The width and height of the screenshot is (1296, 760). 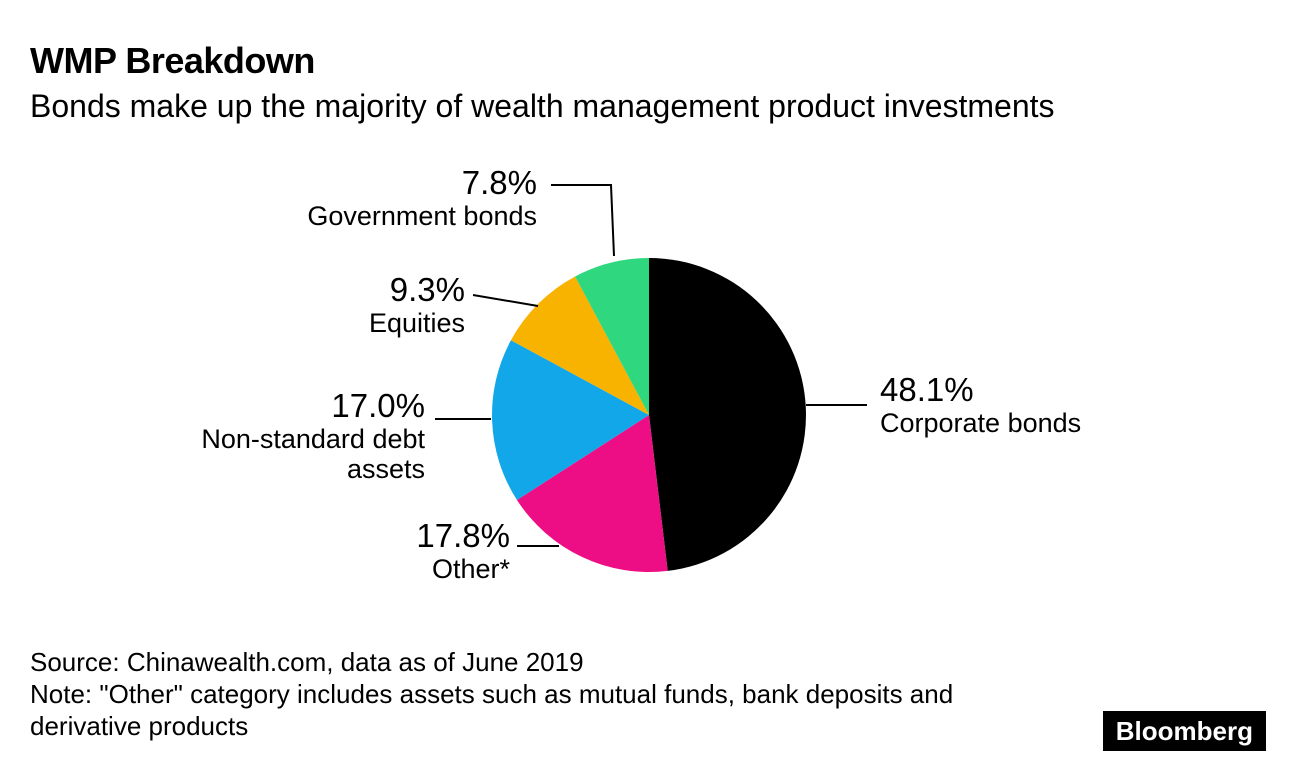 What do you see at coordinates (981, 423) in the screenshot?
I see `slice-name-corporate-bonds: Corporate bonds` at bounding box center [981, 423].